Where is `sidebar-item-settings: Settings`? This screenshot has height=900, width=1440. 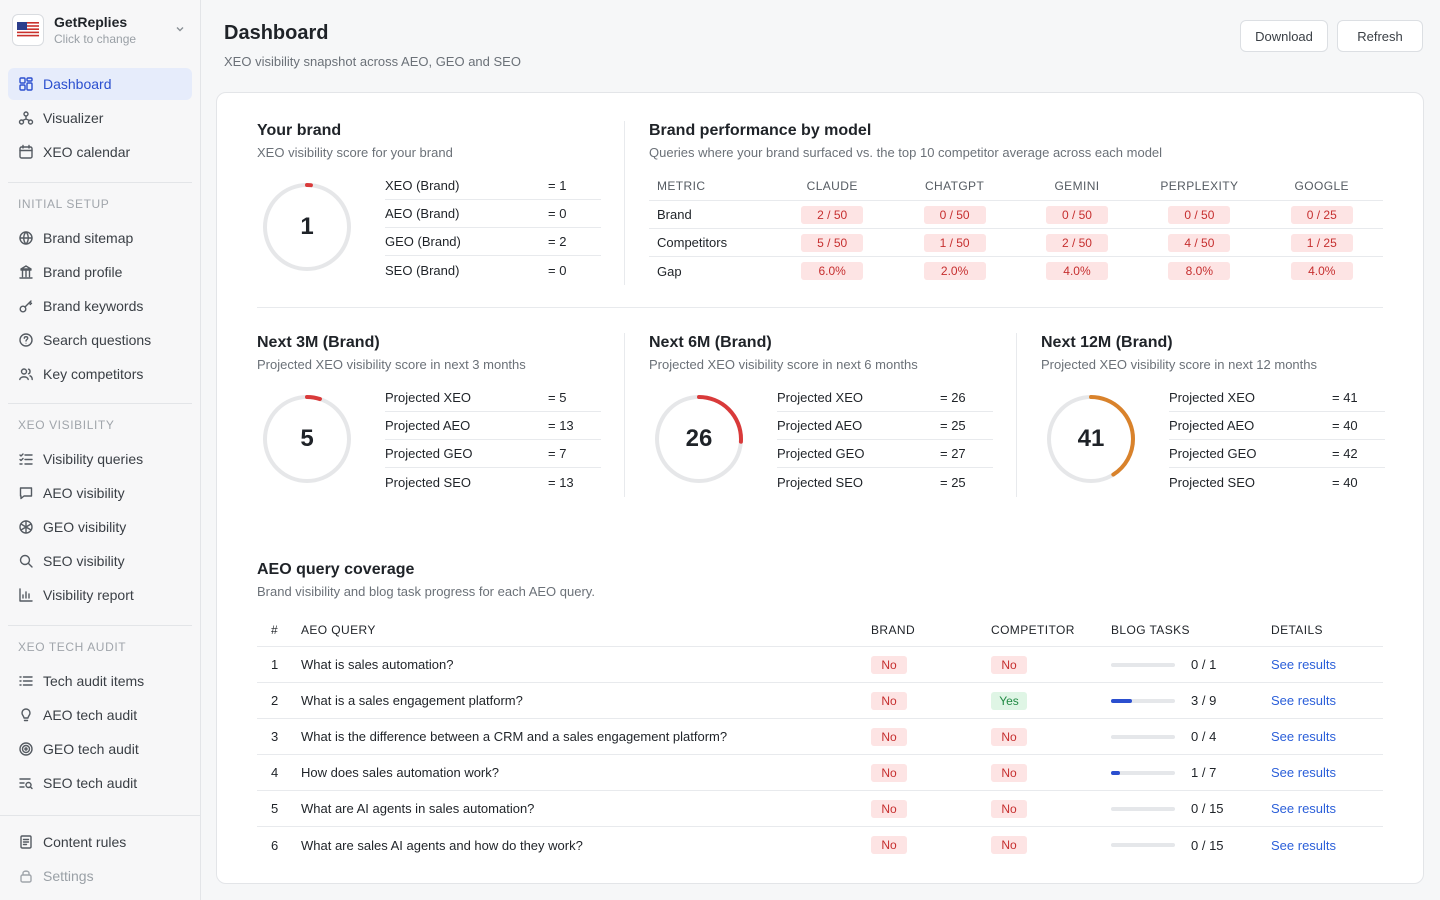
sidebar-item-settings: Settings is located at coordinates (100, 876).